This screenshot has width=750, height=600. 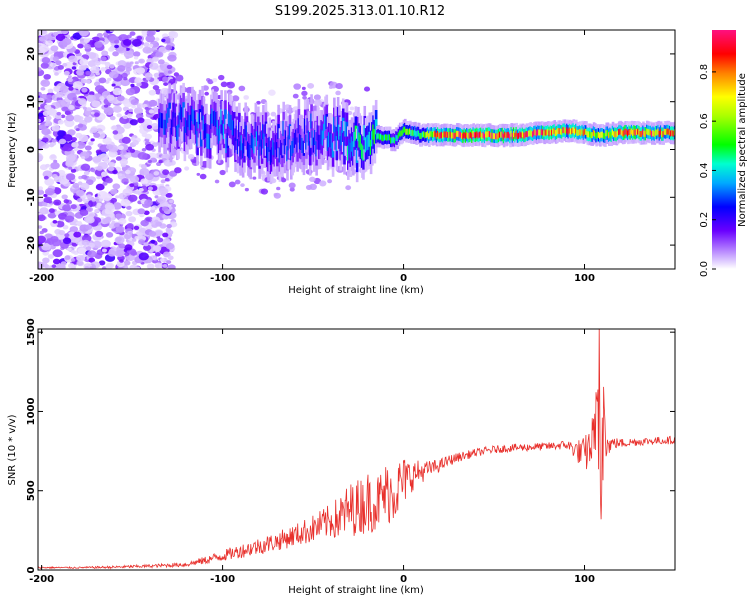 I want to click on y-tick-label: 1500, so click(x=31, y=332).